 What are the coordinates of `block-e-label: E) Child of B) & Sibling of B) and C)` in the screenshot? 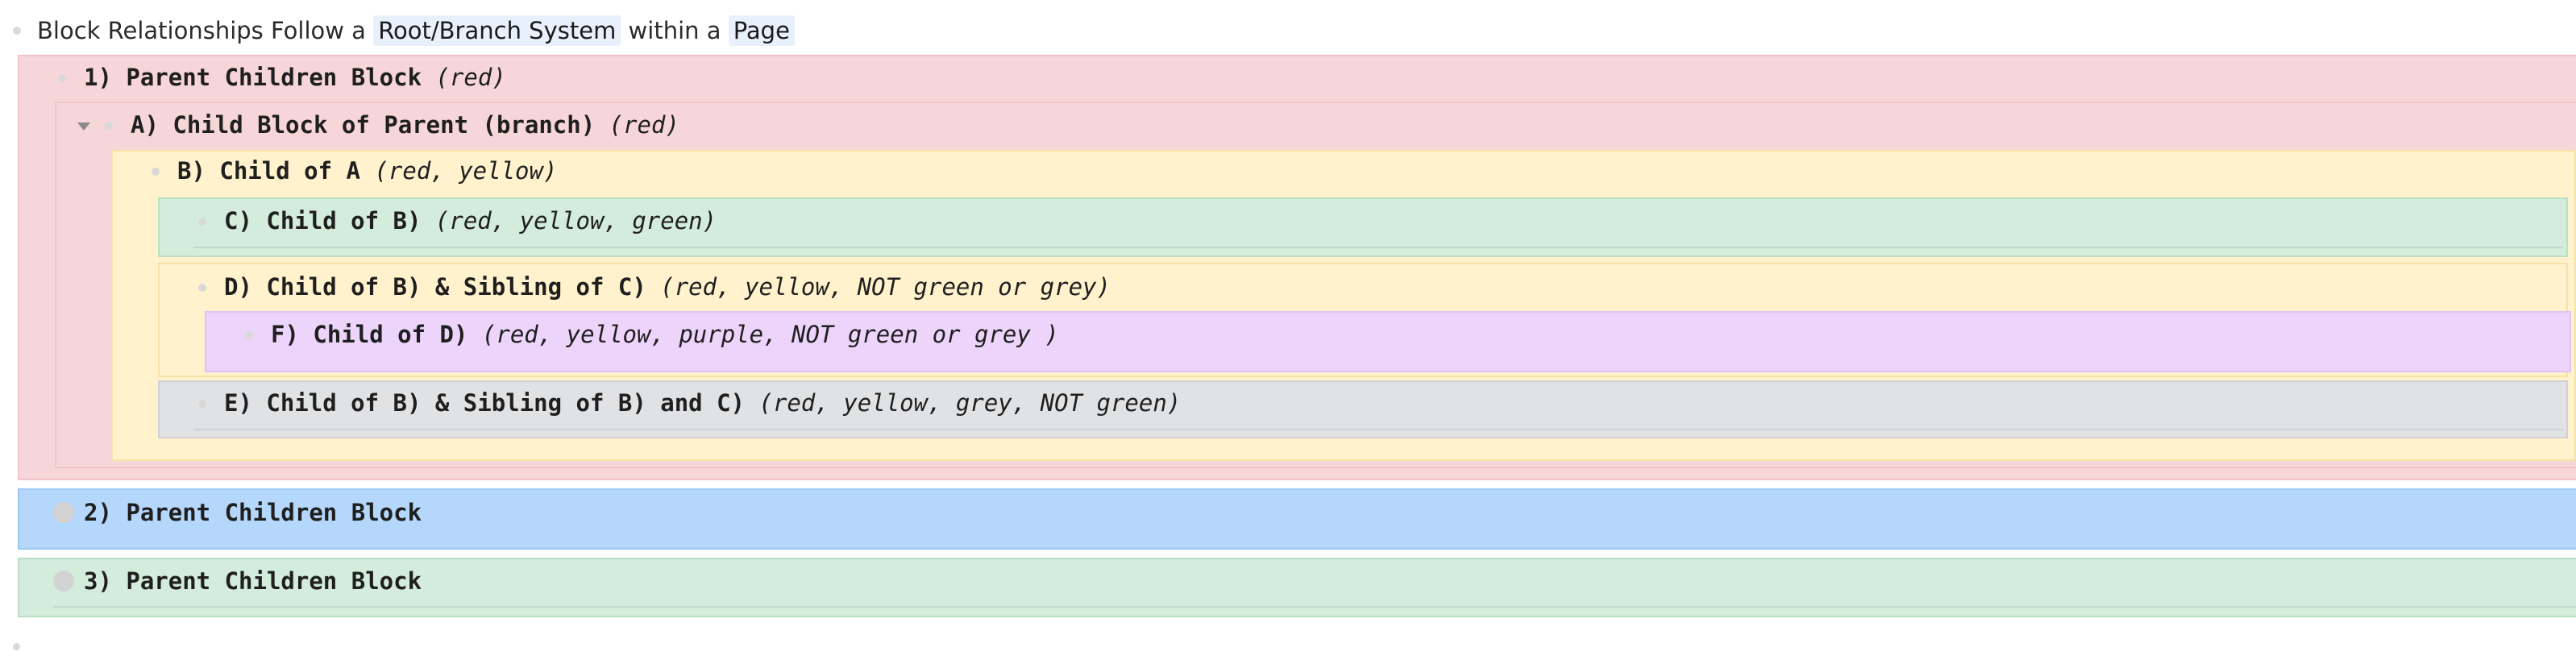 It's located at (485, 403).